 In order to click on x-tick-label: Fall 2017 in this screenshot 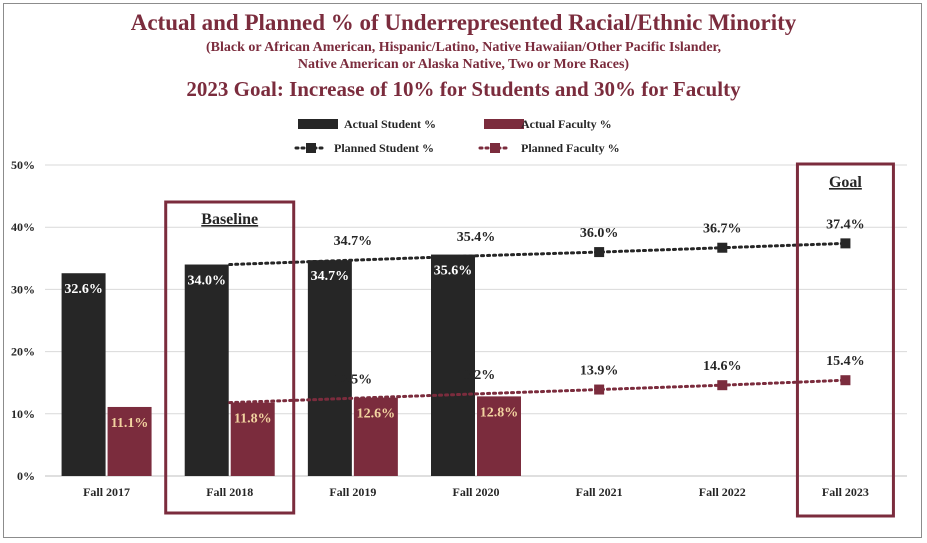, I will do `click(106, 492)`.